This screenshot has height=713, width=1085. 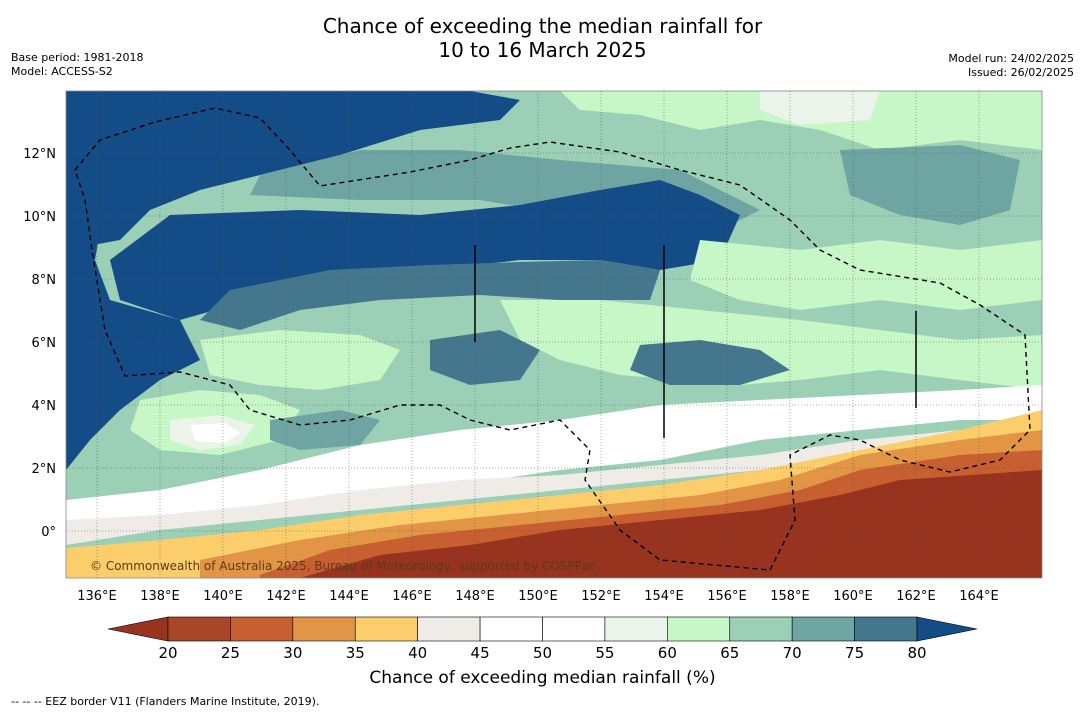 What do you see at coordinates (44, 406) in the screenshot?
I see `lat-label: 4°N` at bounding box center [44, 406].